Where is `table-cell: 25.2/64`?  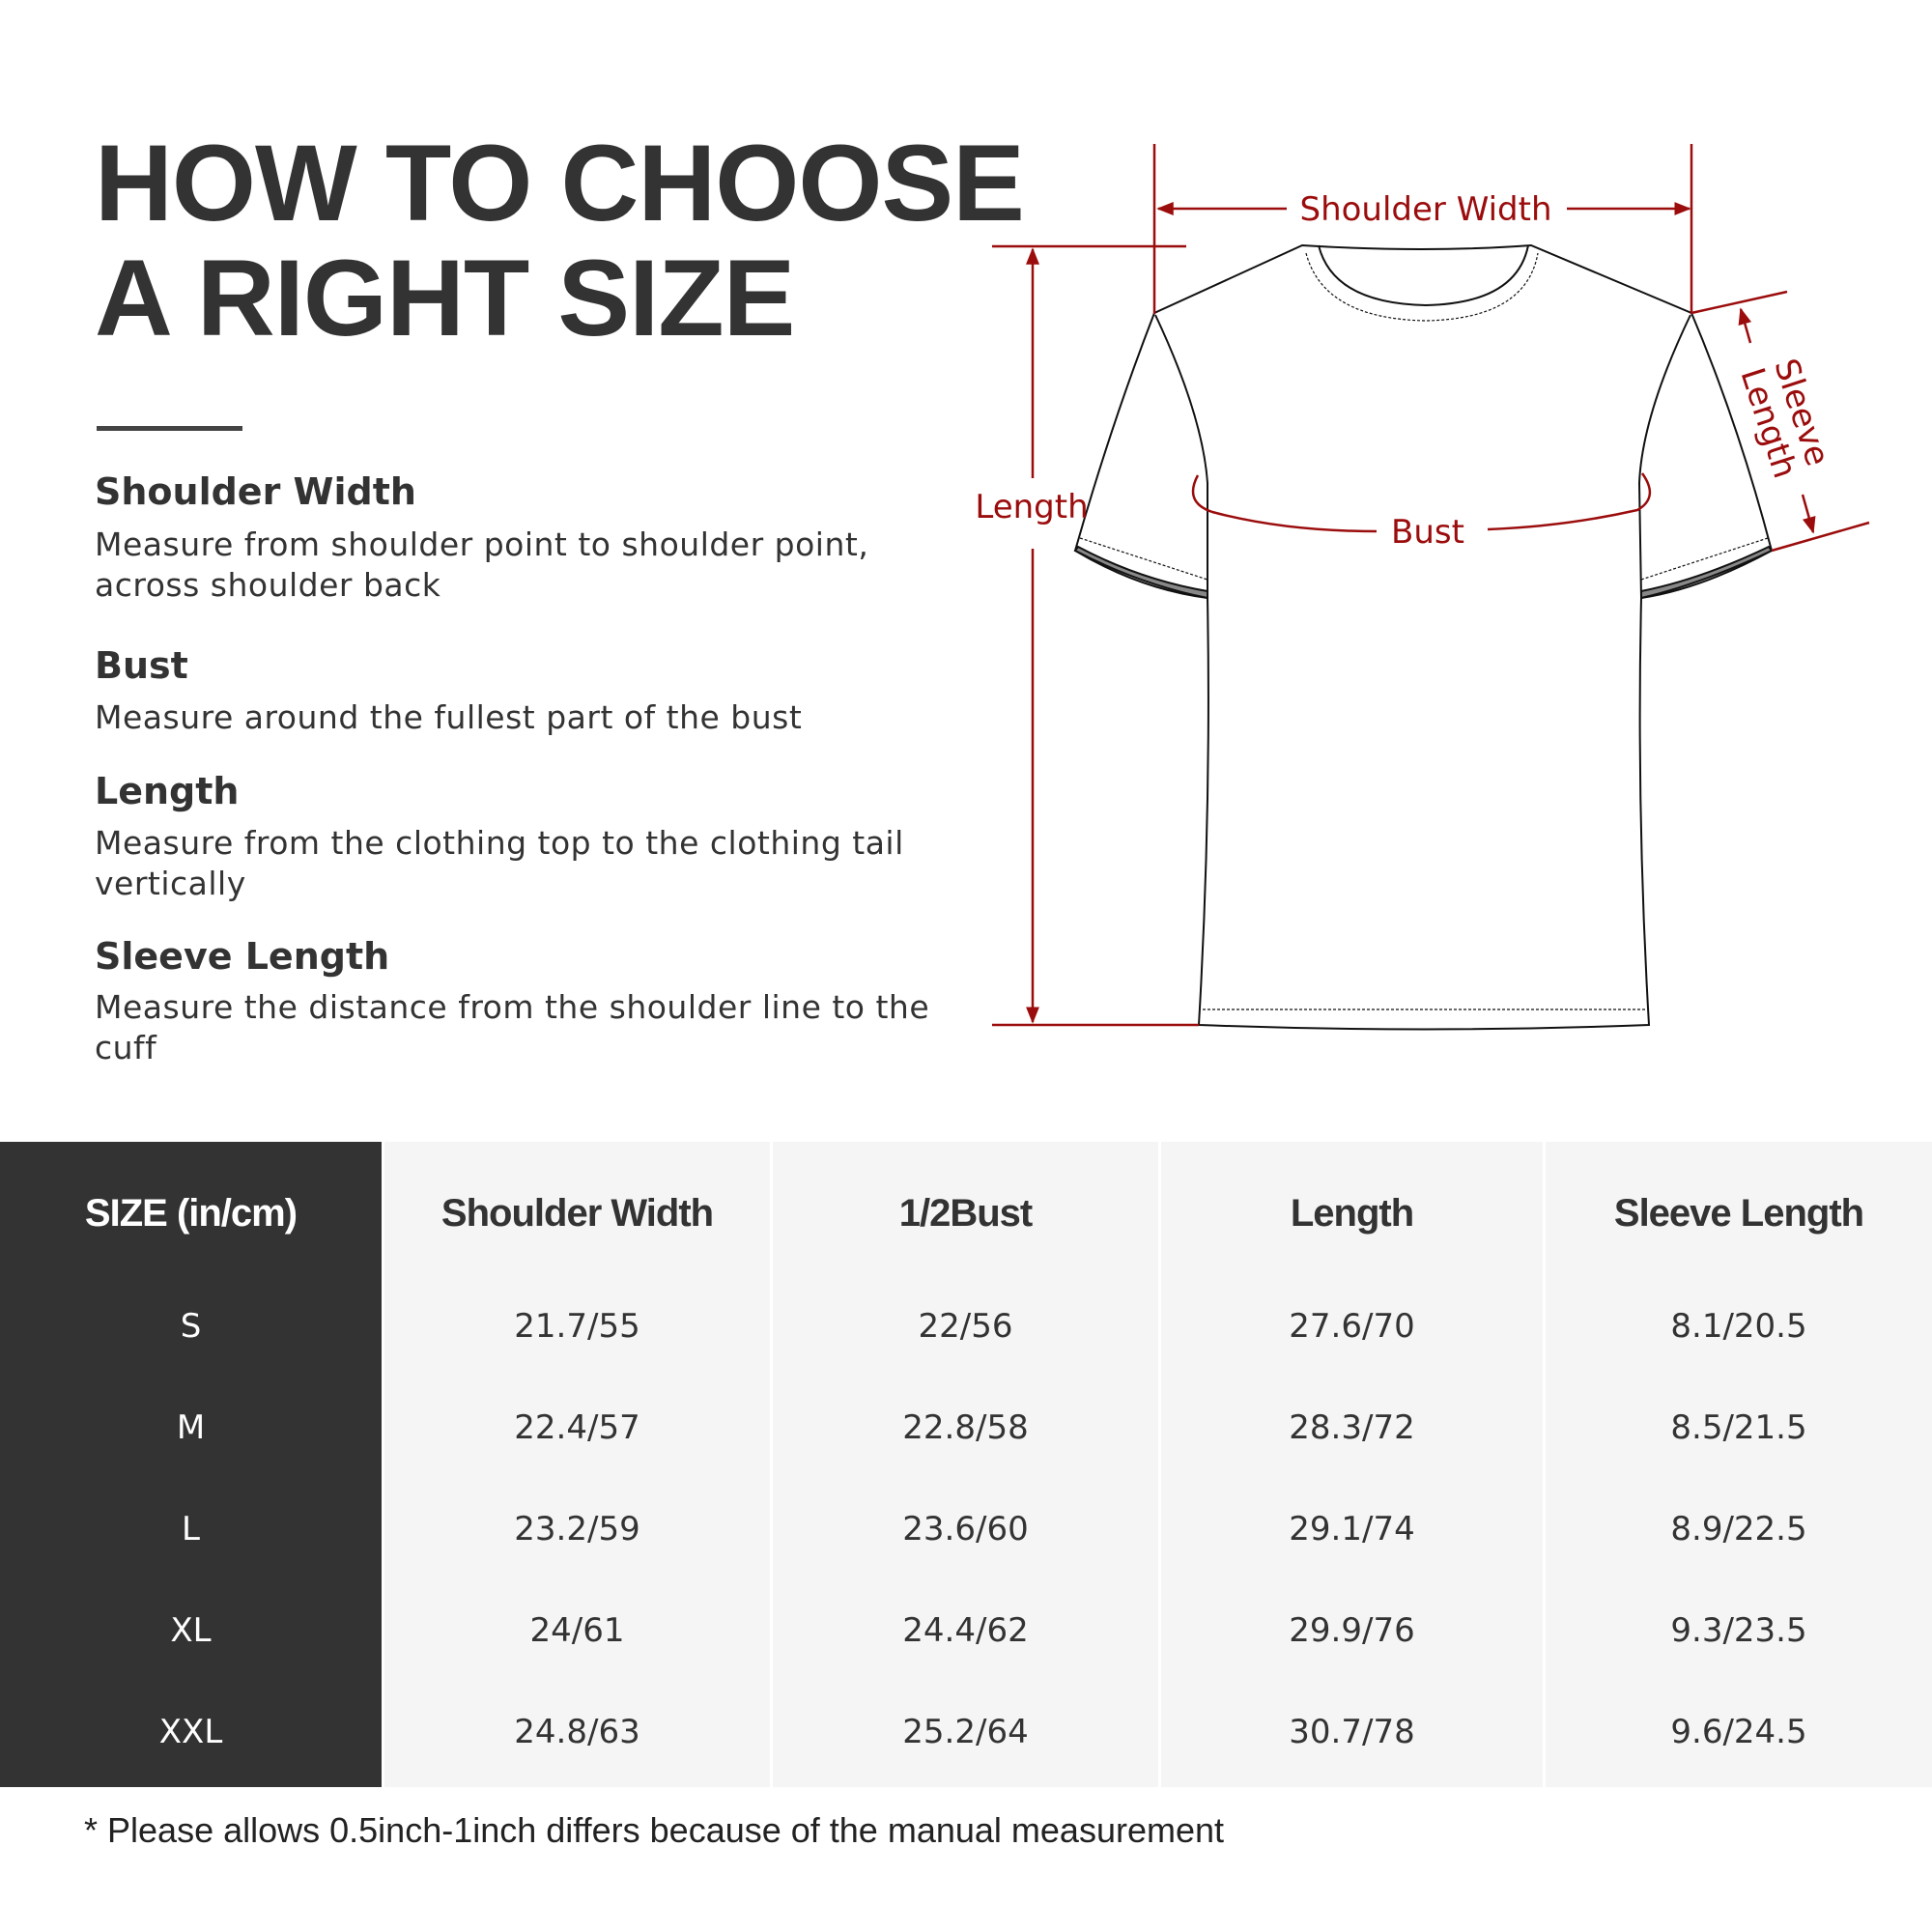 table-cell: 25.2/64 is located at coordinates (965, 1731).